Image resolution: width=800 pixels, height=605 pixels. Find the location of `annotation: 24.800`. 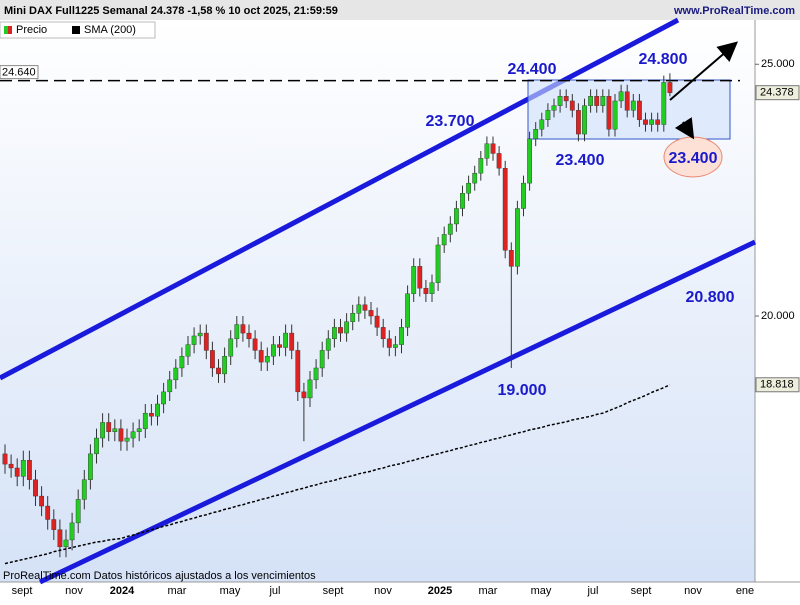

annotation: 24.800 is located at coordinates (663, 59).